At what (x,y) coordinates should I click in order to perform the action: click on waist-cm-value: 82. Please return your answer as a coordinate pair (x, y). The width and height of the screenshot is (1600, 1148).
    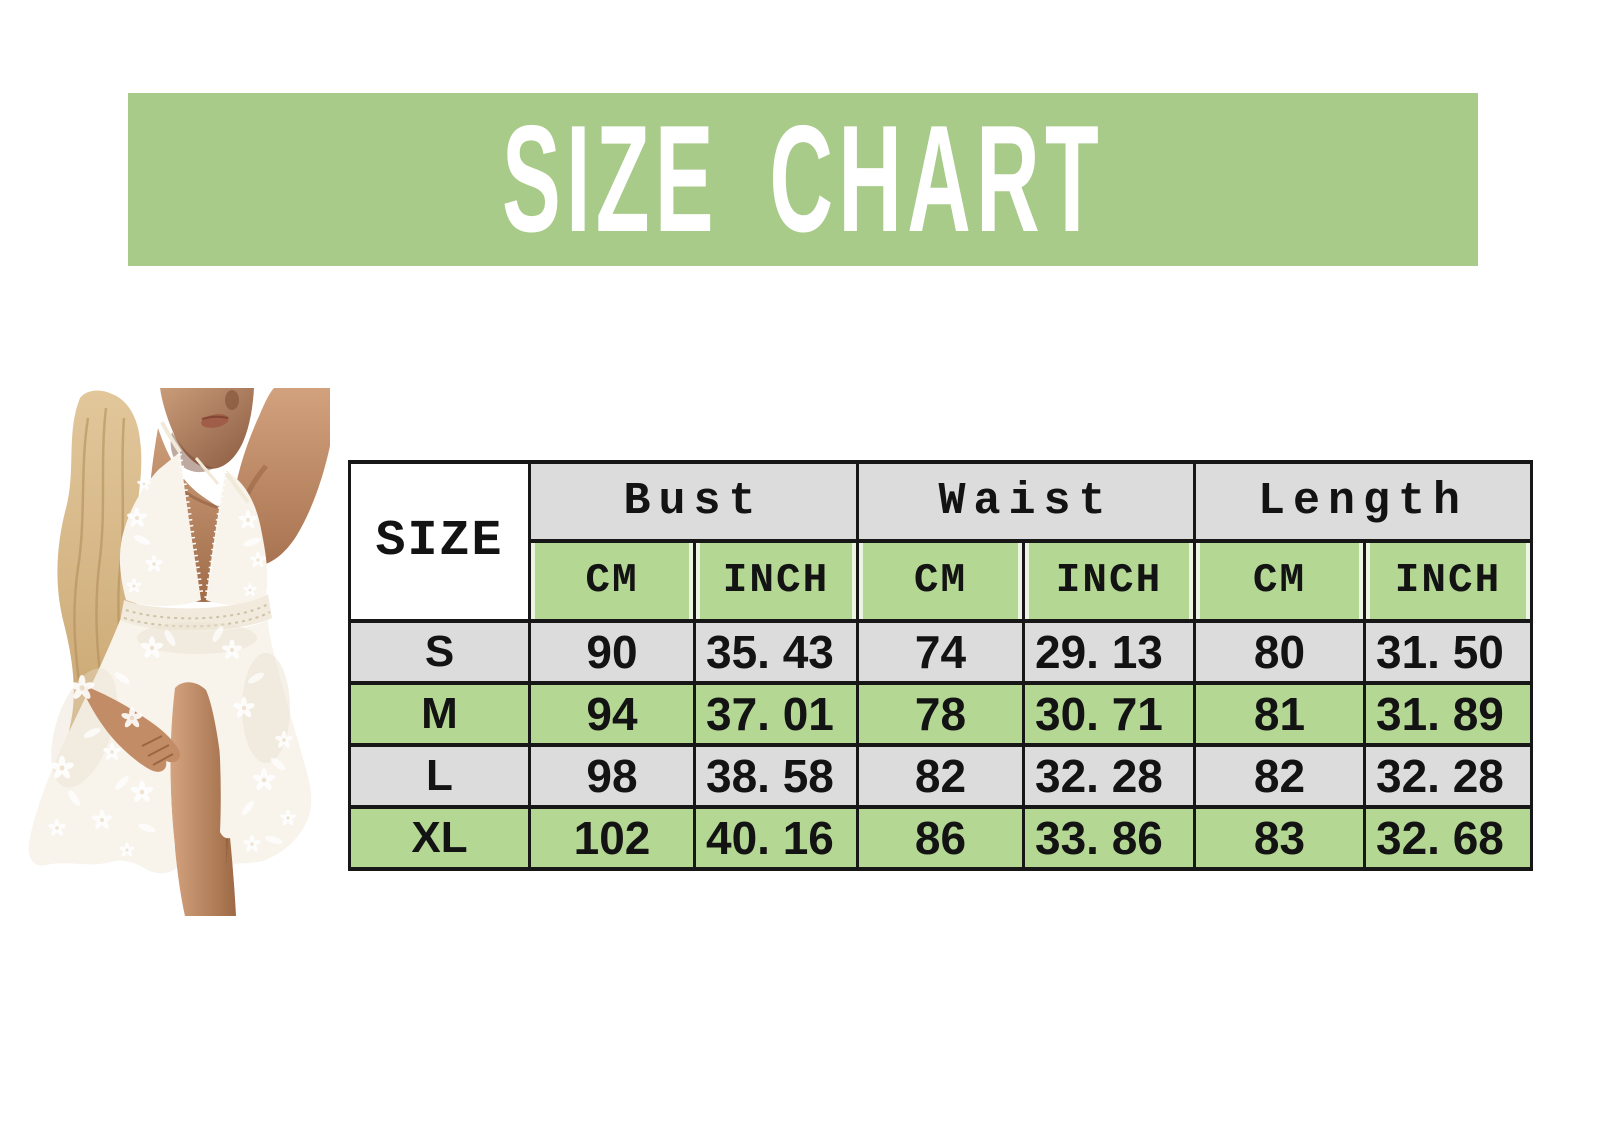
    Looking at the image, I should click on (940, 776).